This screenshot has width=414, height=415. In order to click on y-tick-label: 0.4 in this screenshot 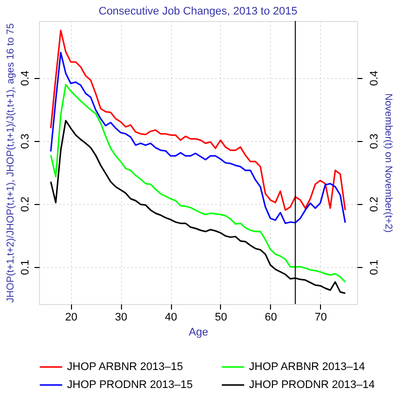, I will do `click(26, 78)`.